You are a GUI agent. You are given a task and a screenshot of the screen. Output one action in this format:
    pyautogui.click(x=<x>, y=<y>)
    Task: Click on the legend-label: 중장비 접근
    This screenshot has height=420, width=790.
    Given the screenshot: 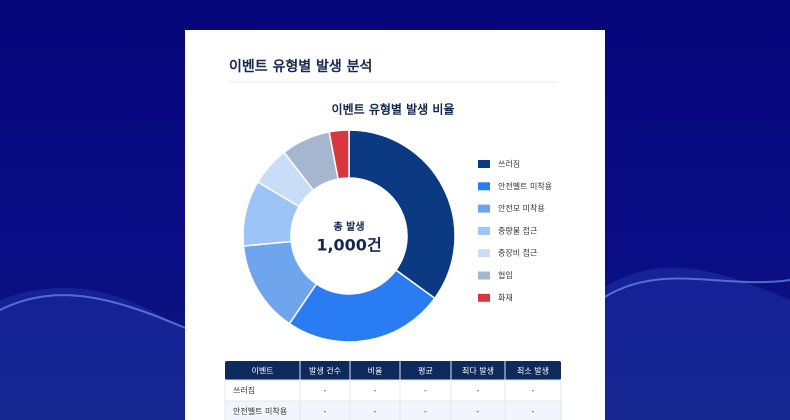 What is the action you would take?
    pyautogui.click(x=517, y=253)
    